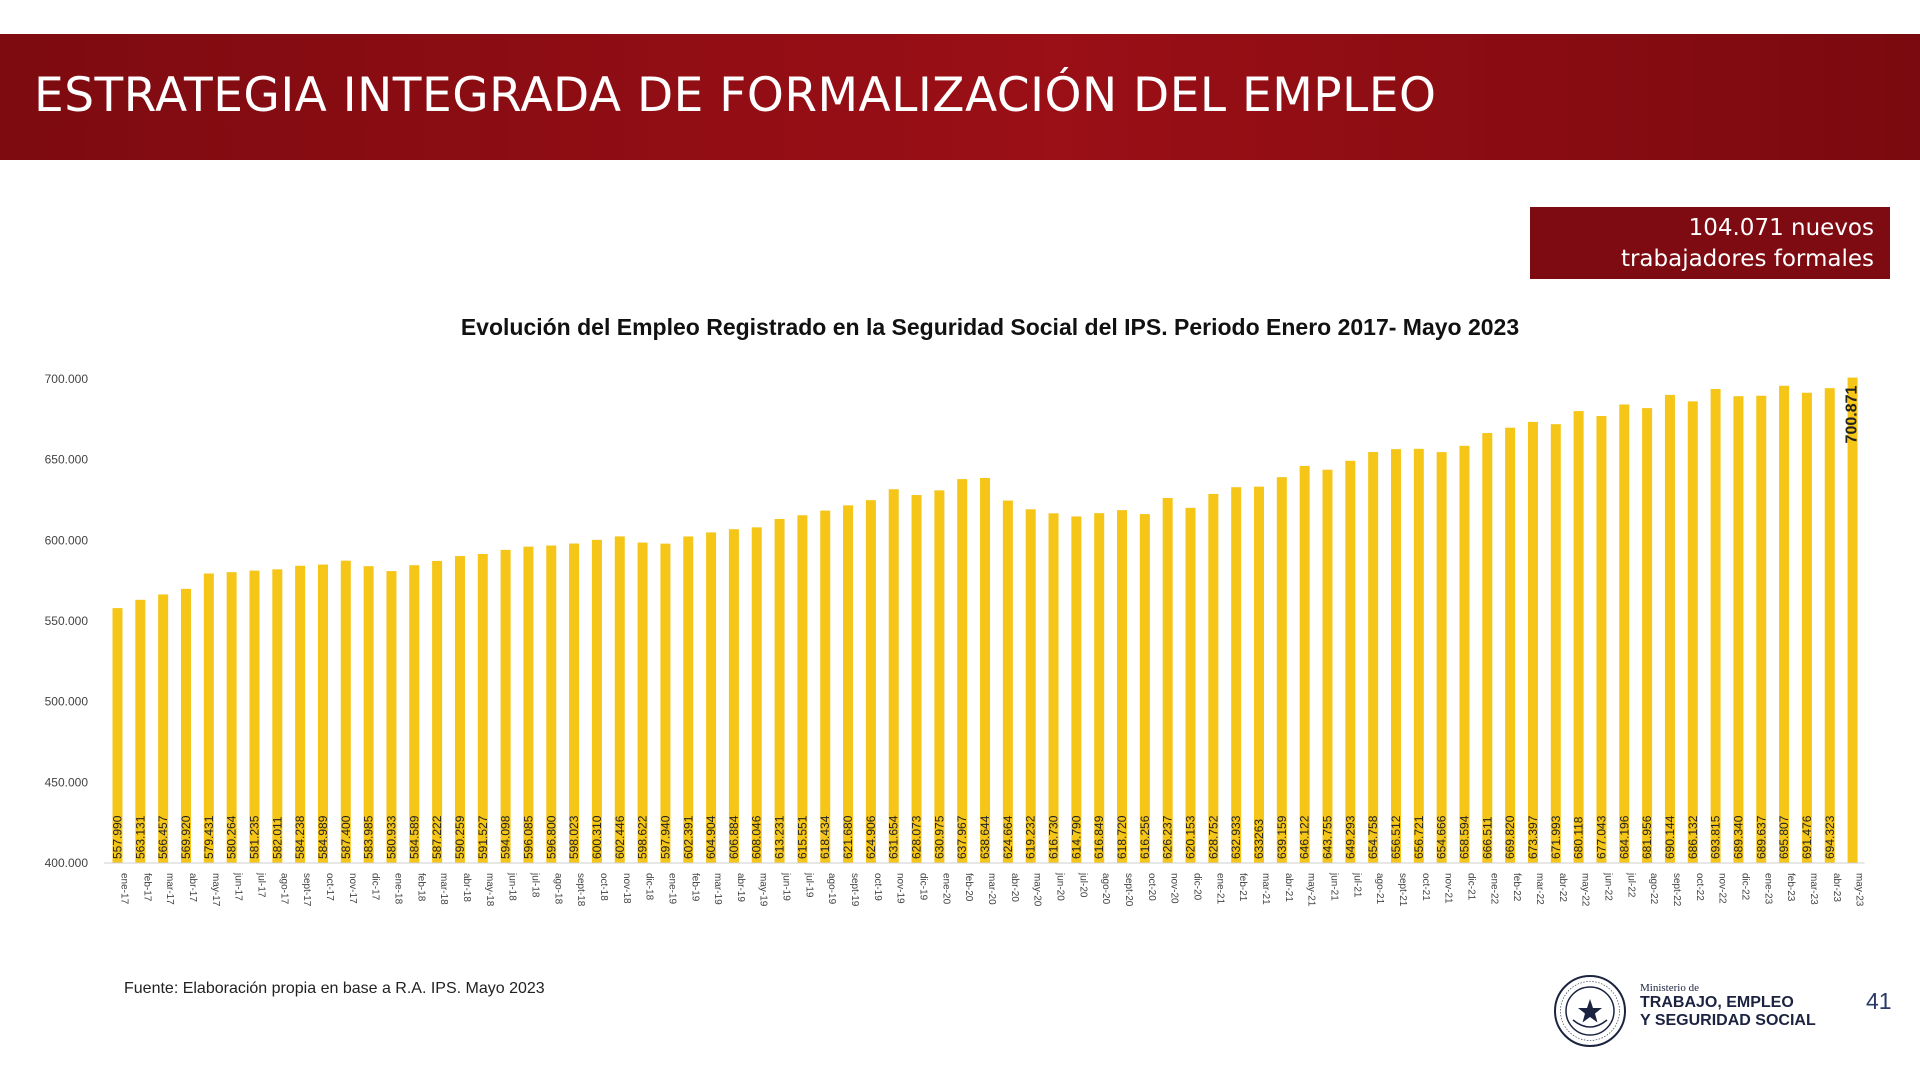  I want to click on bar-data-label: 587.222, so click(437, 837).